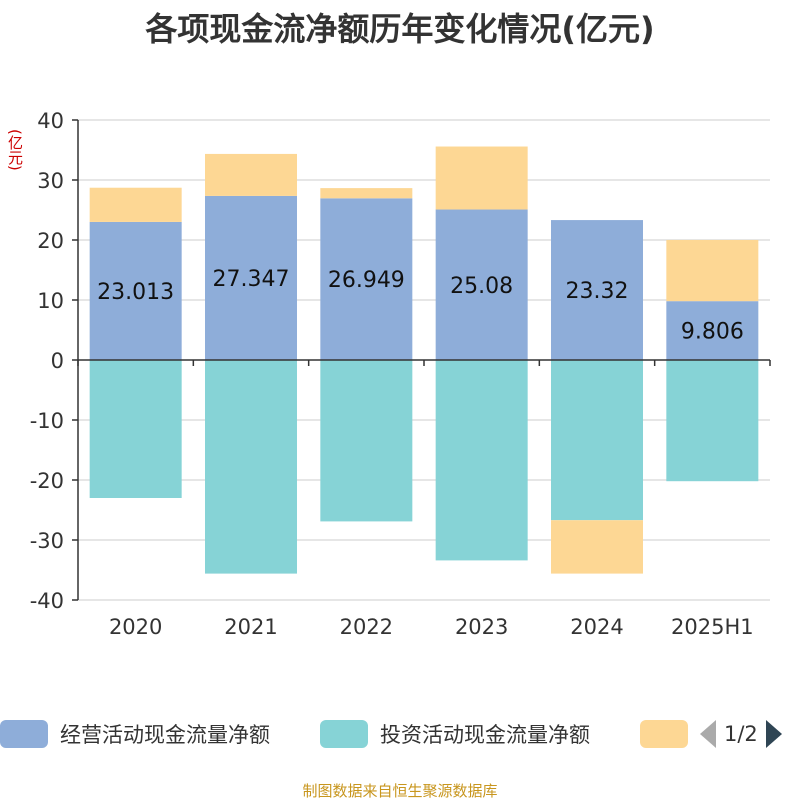  Describe the element at coordinates (50, 301) in the screenshot. I see `y-tick-label: 10` at that location.